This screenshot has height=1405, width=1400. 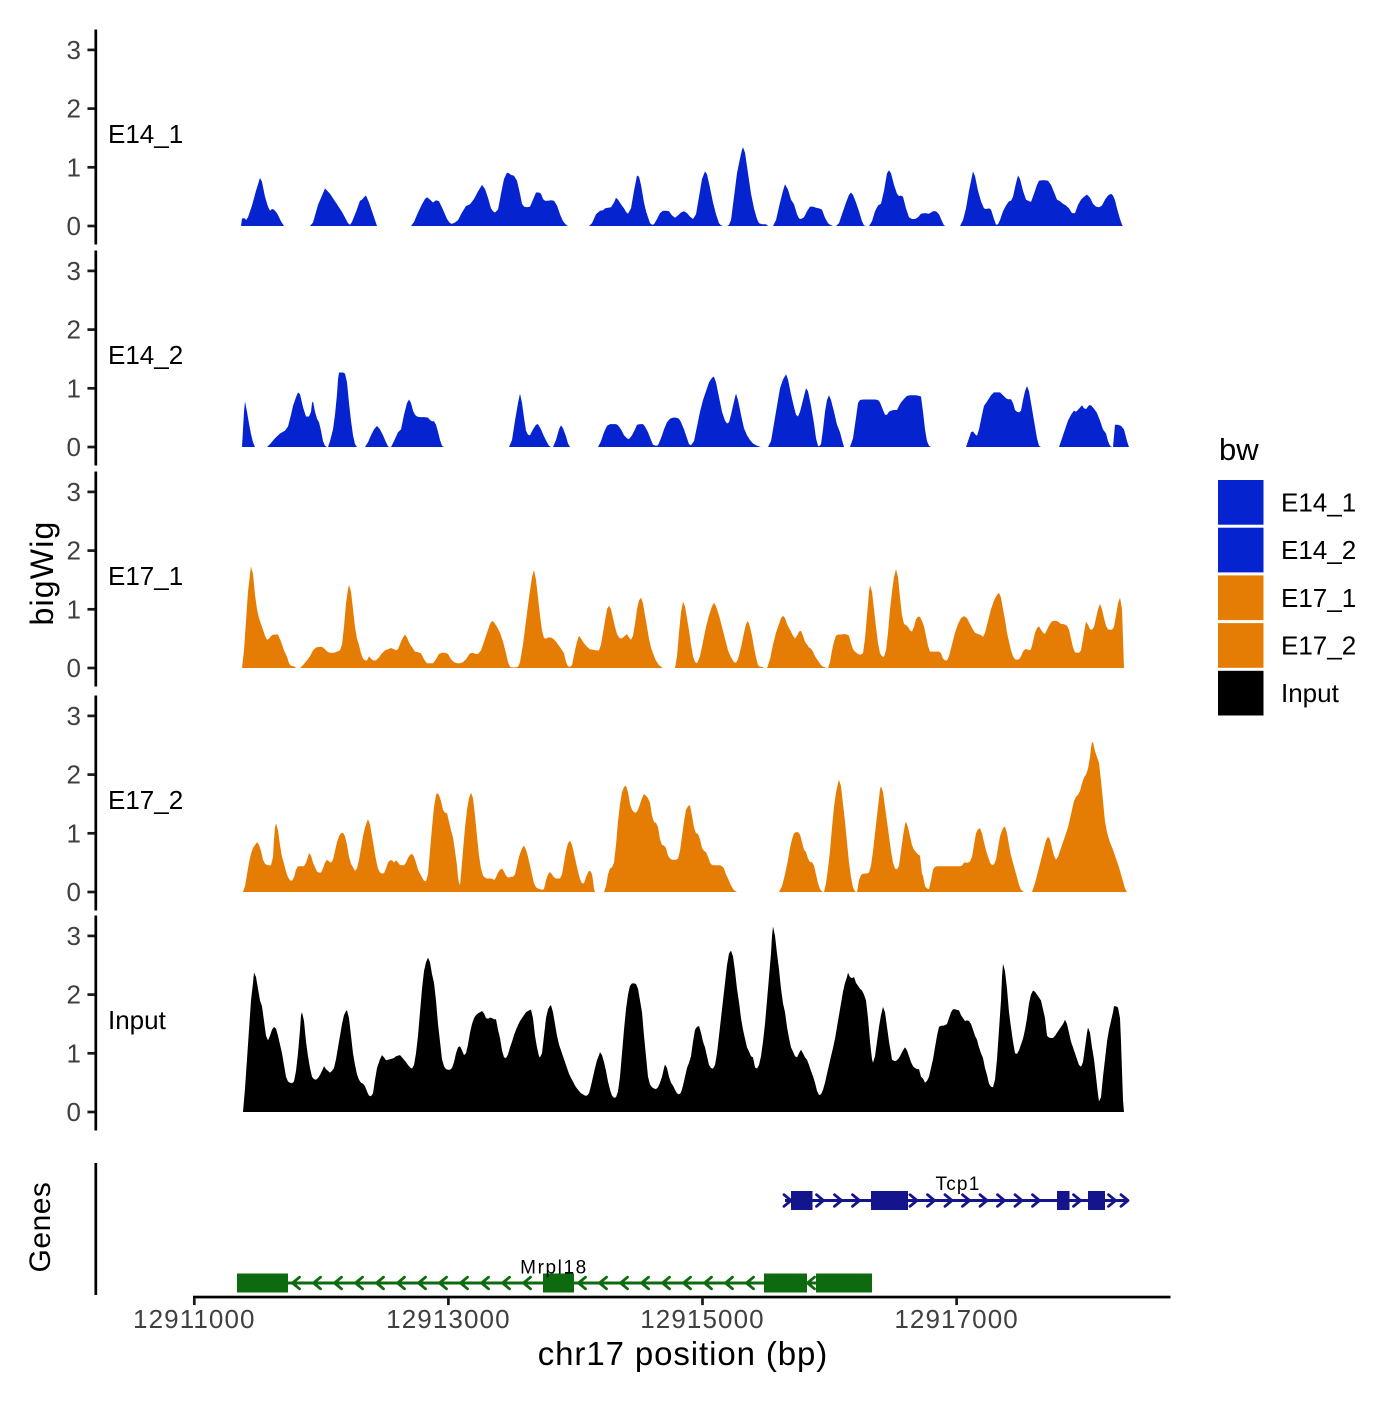 I want to click on svg-text: Tcp1, so click(x=958, y=1184).